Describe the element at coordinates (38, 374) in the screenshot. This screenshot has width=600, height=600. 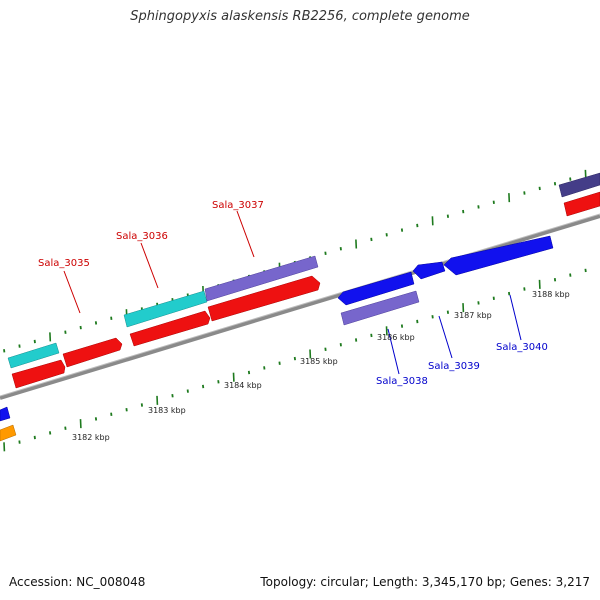
I see `cds-red-left-a` at that location.